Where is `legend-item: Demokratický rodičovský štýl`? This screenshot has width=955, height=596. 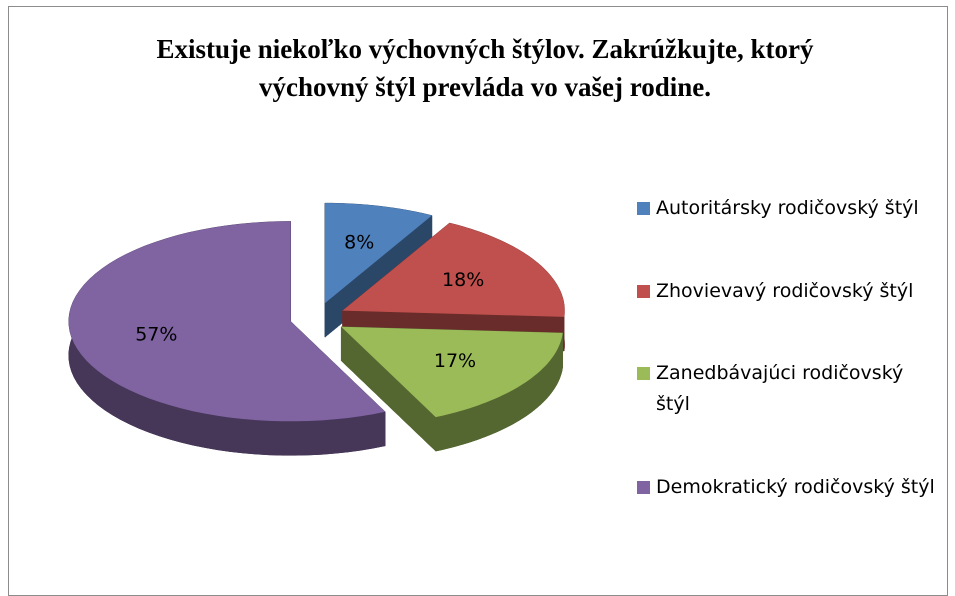
legend-item: Demokratický rodičovský štýl is located at coordinates (787, 487).